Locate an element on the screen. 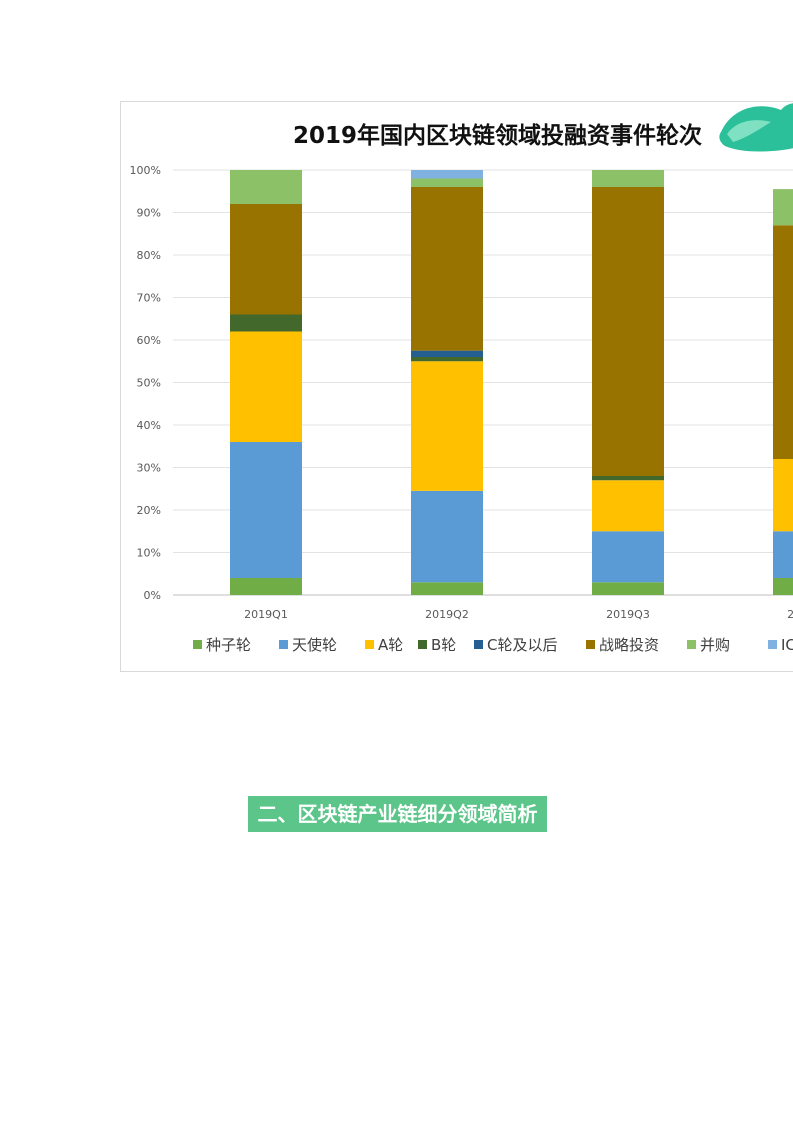 This screenshot has height=1122, width=793. legend-label: 天使轮 is located at coordinates (314, 645).